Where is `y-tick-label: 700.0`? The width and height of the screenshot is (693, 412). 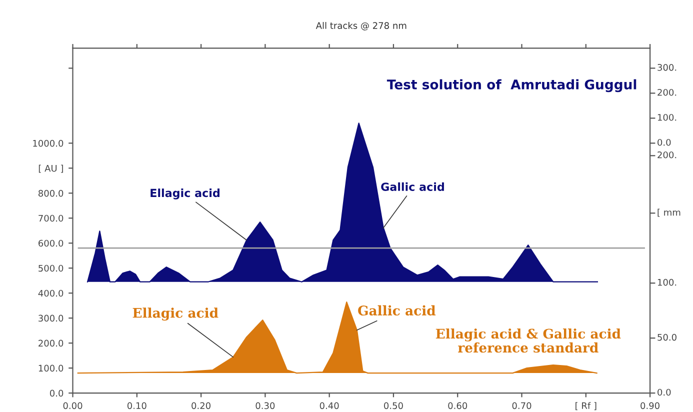 y-tick-label: 700.0 is located at coordinates (51, 218).